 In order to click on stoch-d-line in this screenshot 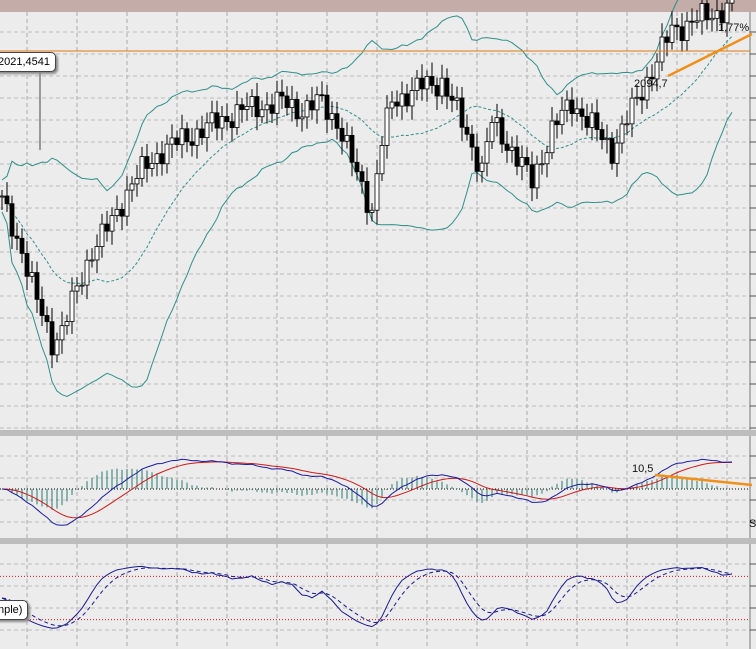, I will do `click(367, 597)`.